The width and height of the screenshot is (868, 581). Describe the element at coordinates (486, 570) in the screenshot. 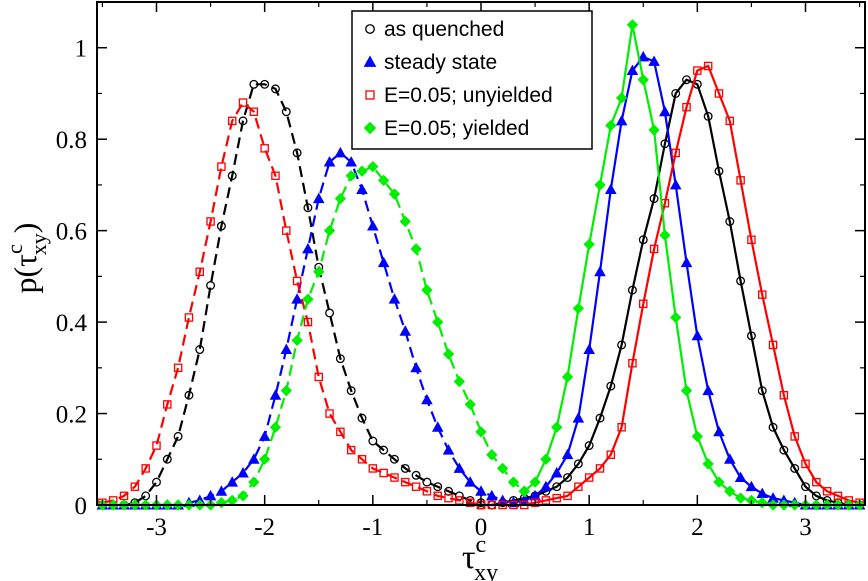

I see `x-axis-label-sub: xy` at that location.